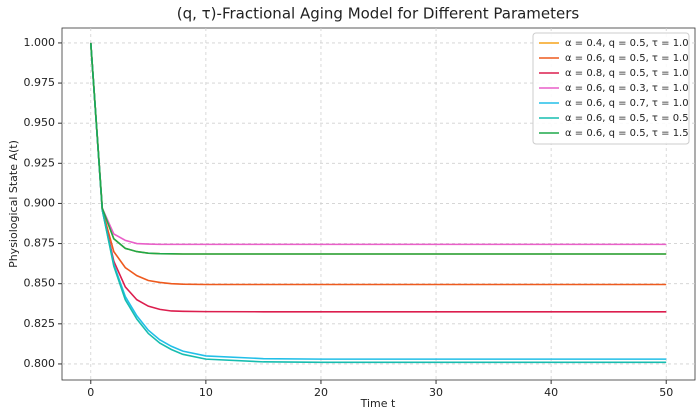 The width and height of the screenshot is (700, 417). Describe the element at coordinates (436, 392) in the screenshot. I see `x-tick-label: 30` at that location.